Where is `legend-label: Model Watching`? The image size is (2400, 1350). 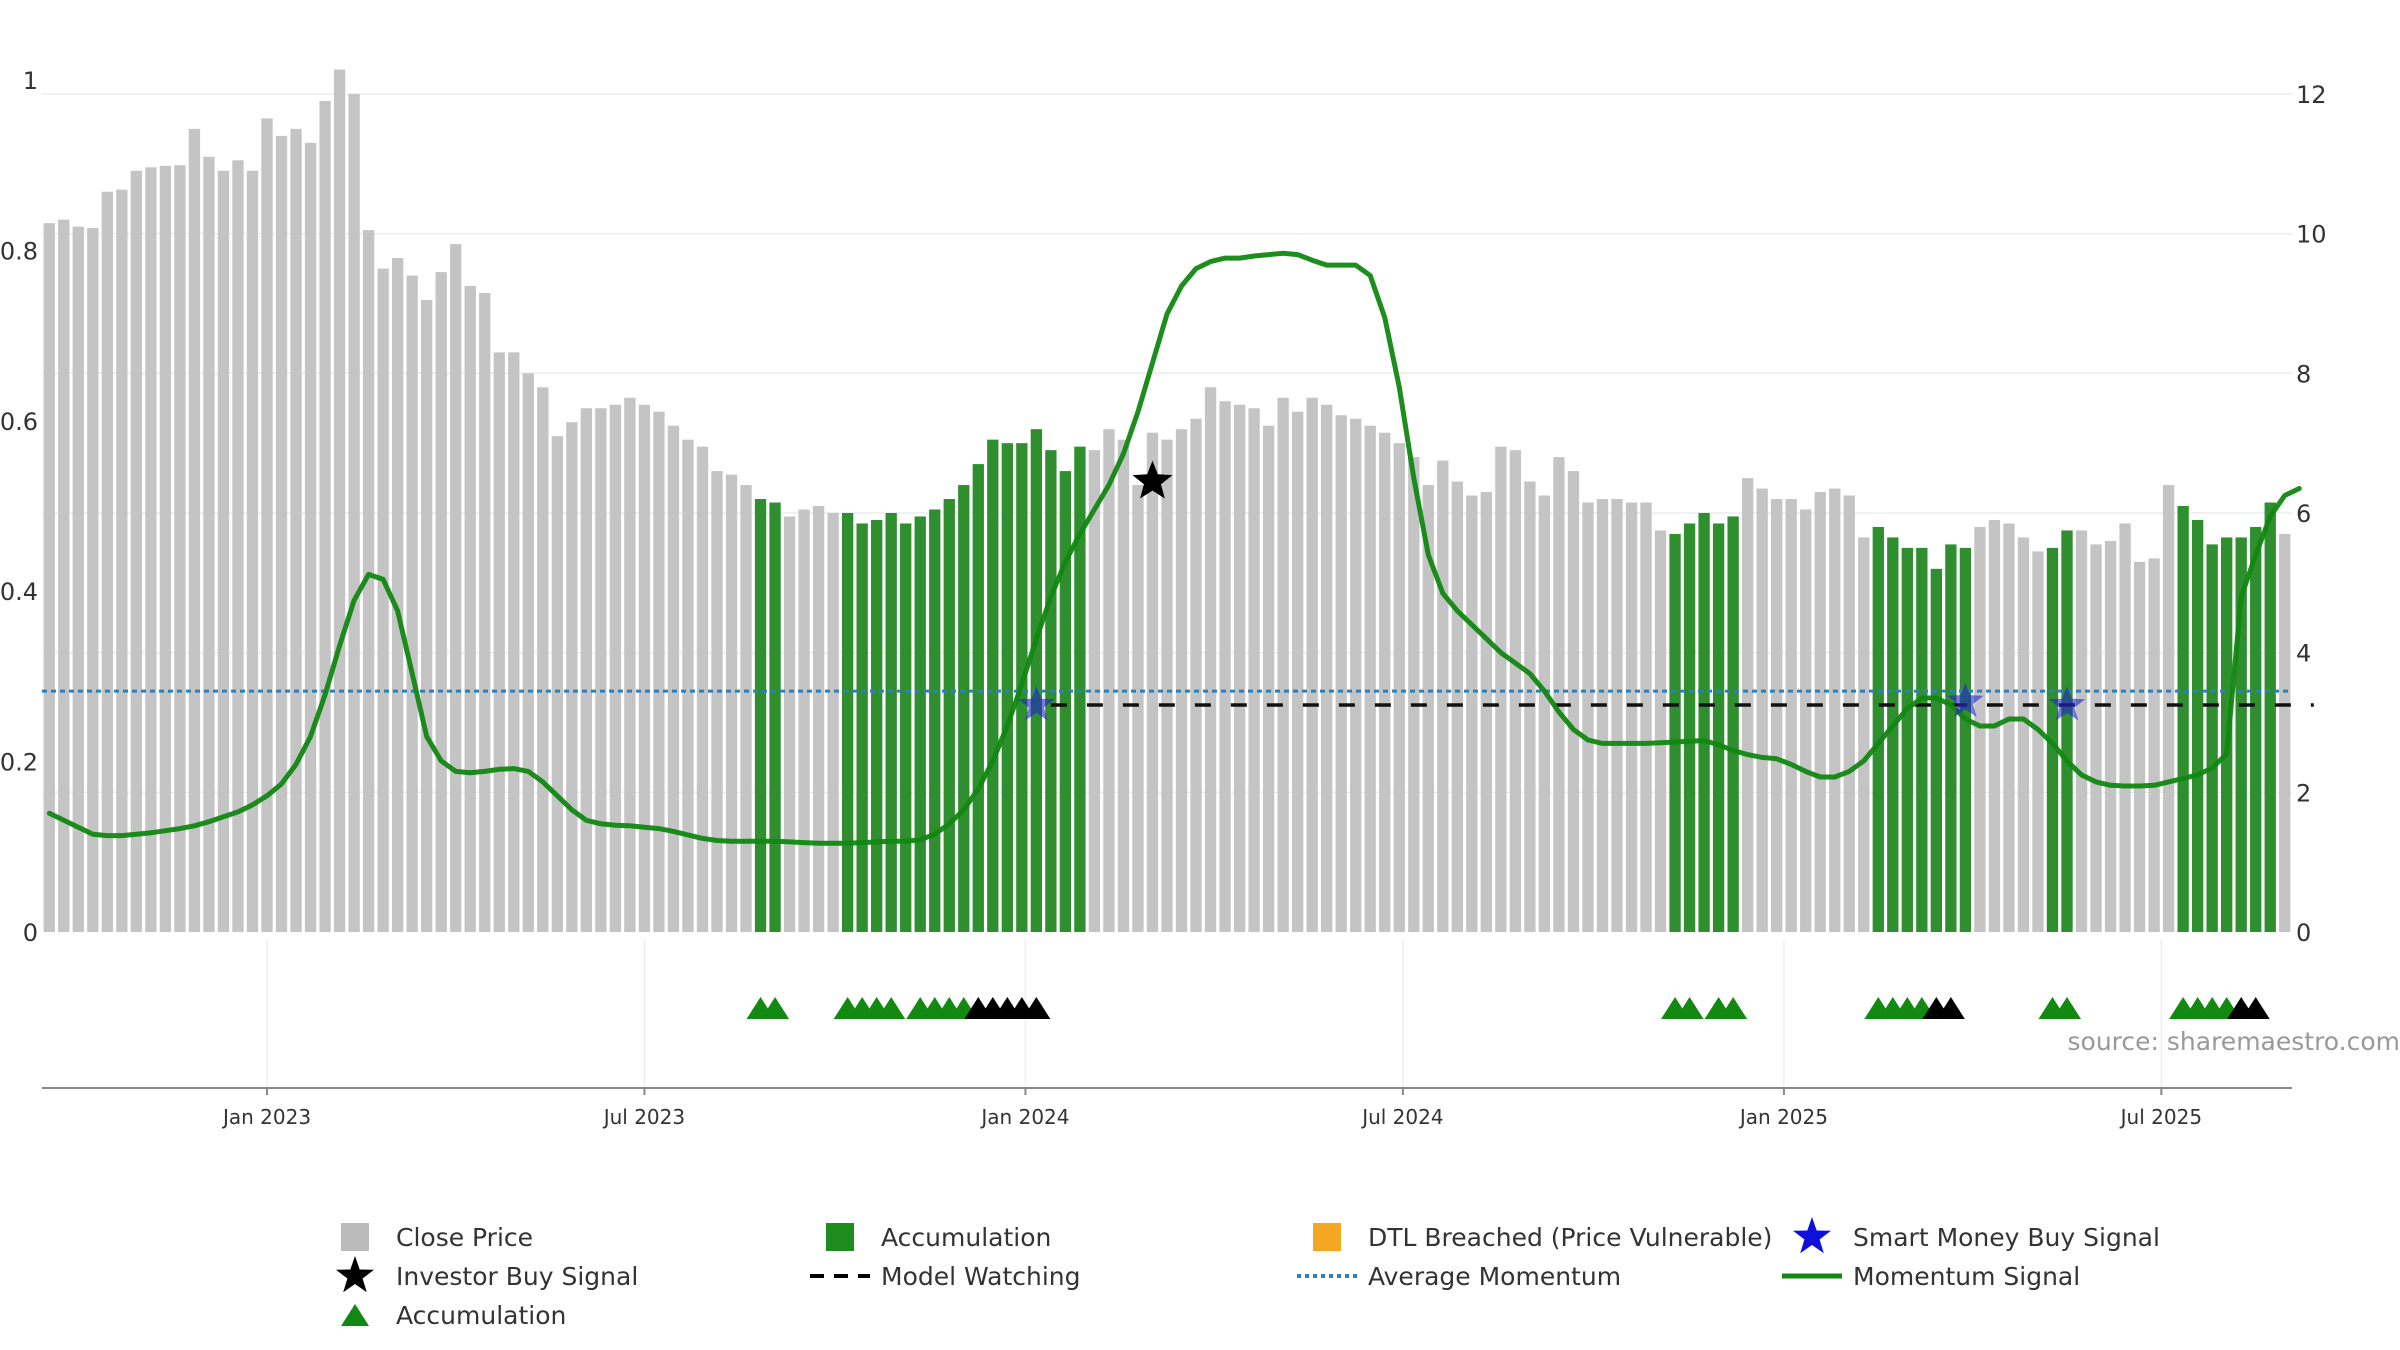
legend-label: Model Watching is located at coordinates (981, 1276).